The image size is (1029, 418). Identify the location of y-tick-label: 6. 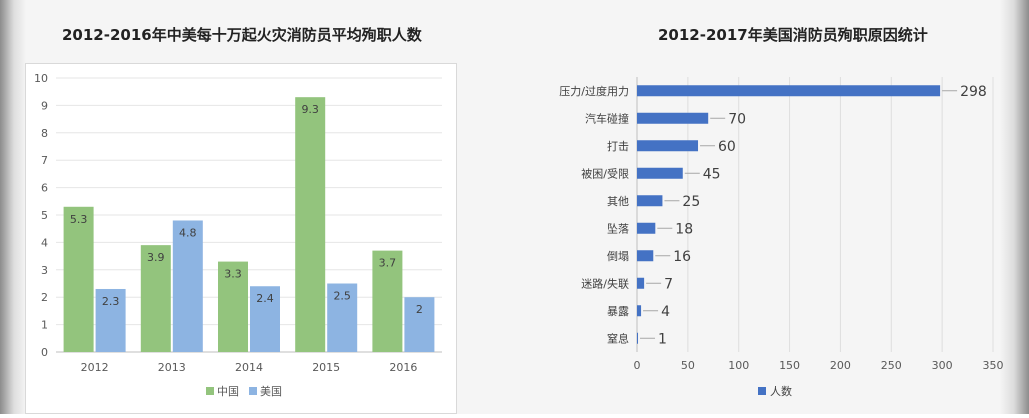
(44, 188).